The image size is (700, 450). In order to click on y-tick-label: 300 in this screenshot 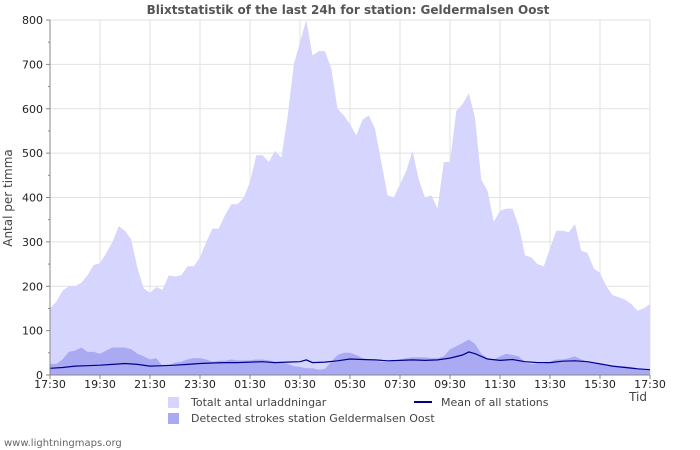, I will do `click(32, 242)`.